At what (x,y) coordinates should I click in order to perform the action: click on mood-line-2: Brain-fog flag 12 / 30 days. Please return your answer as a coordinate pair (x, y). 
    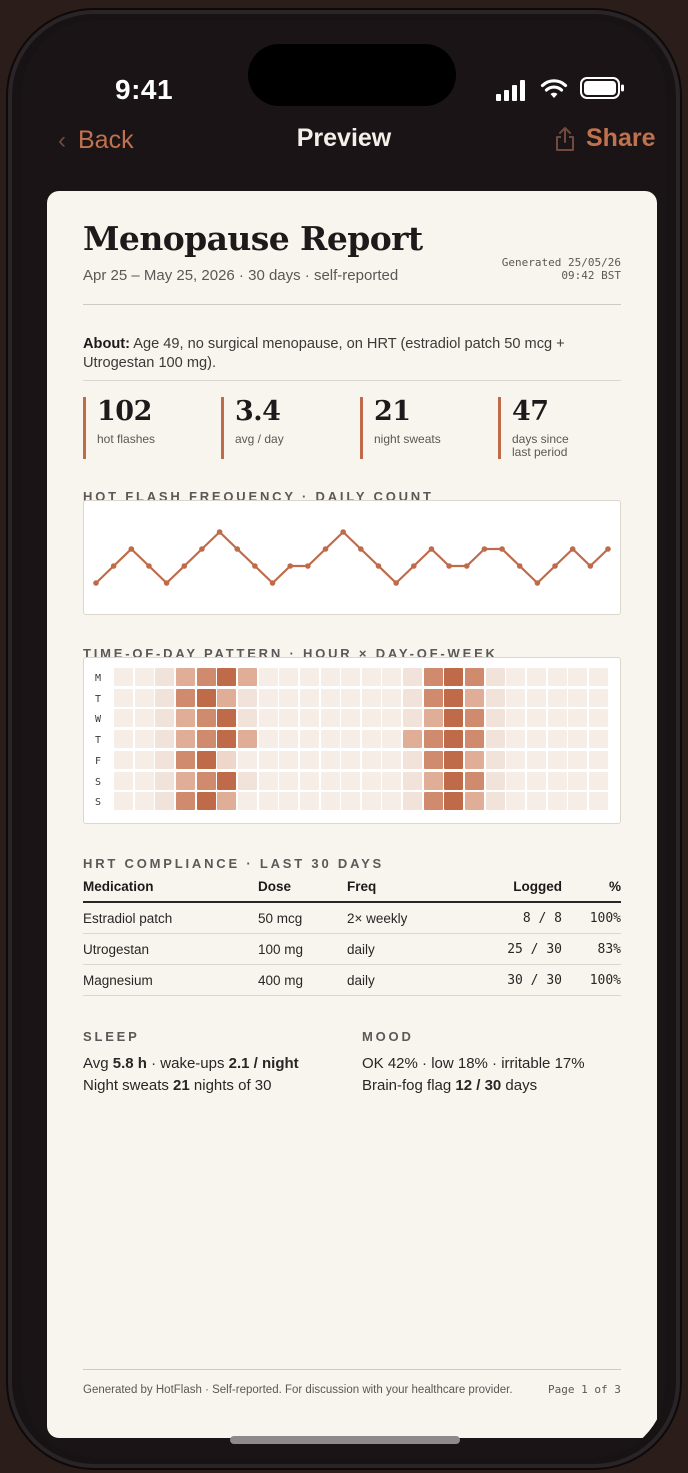
    Looking at the image, I should click on (450, 1085).